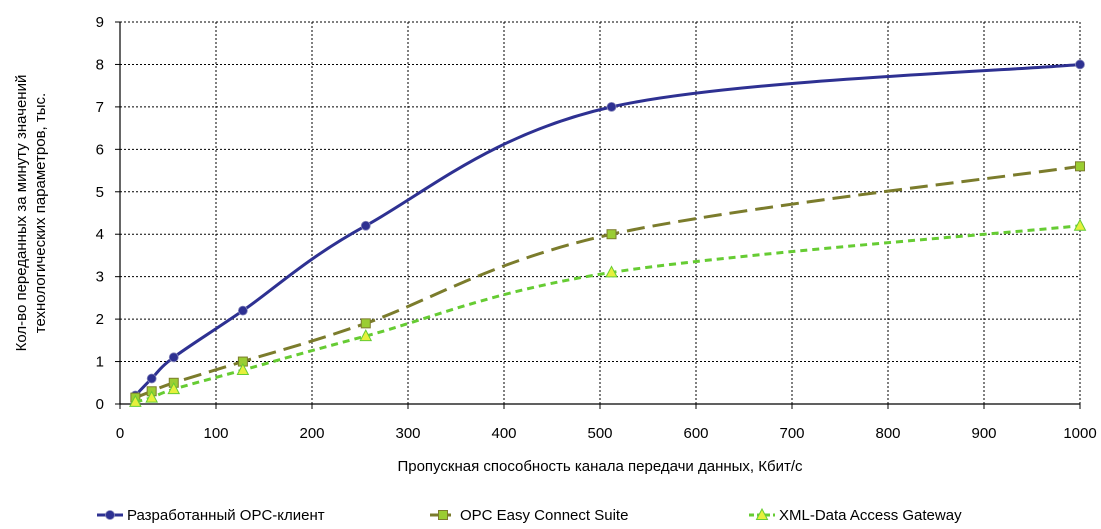  What do you see at coordinates (100, 234) in the screenshot?
I see `y-tick-label: 4` at bounding box center [100, 234].